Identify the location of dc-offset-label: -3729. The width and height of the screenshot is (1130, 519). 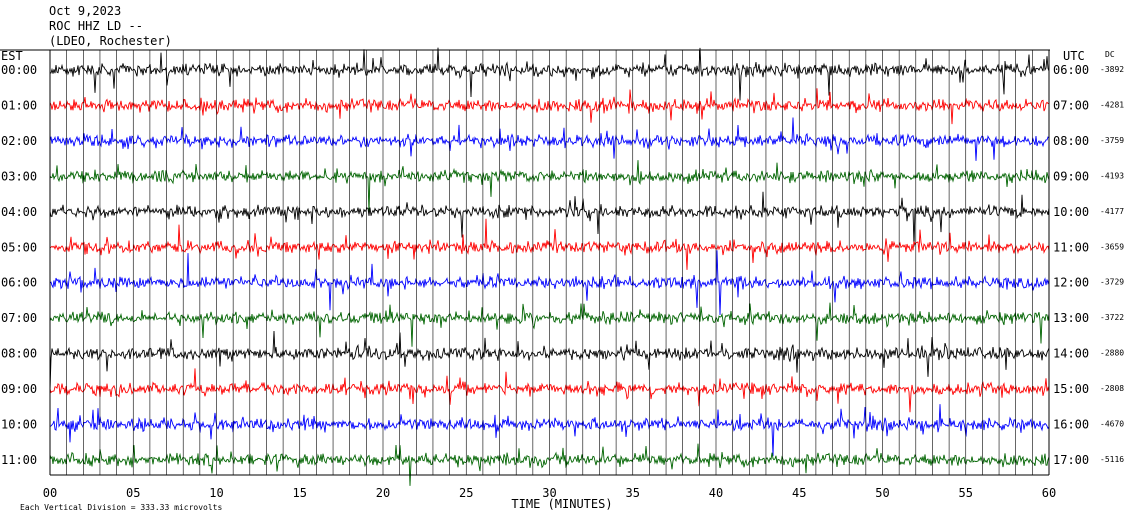
(1112, 282).